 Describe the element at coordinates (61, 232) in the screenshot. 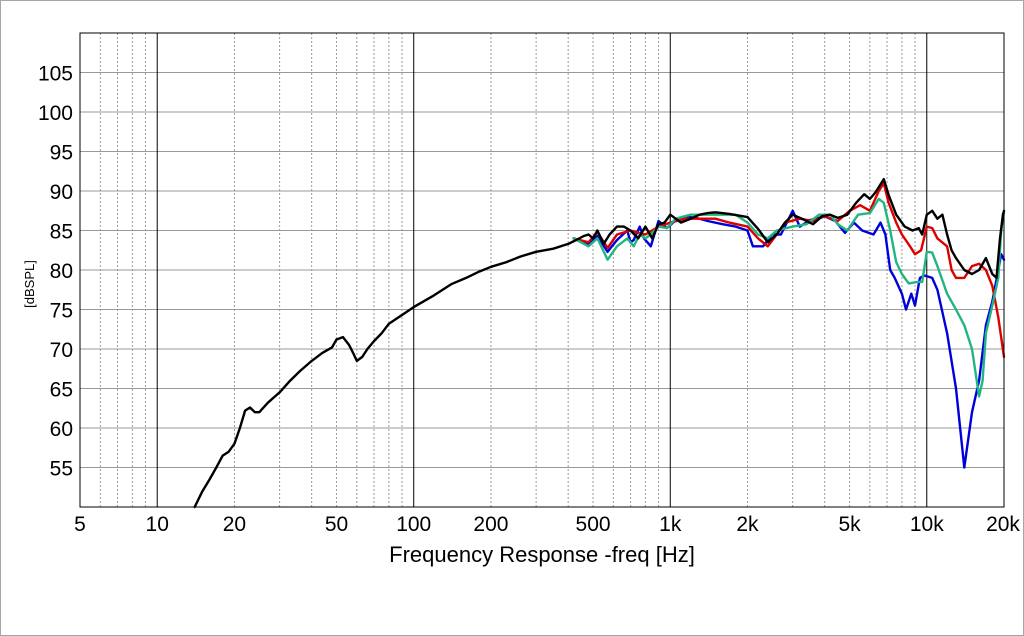

I see `y-tick-label: 85` at that location.